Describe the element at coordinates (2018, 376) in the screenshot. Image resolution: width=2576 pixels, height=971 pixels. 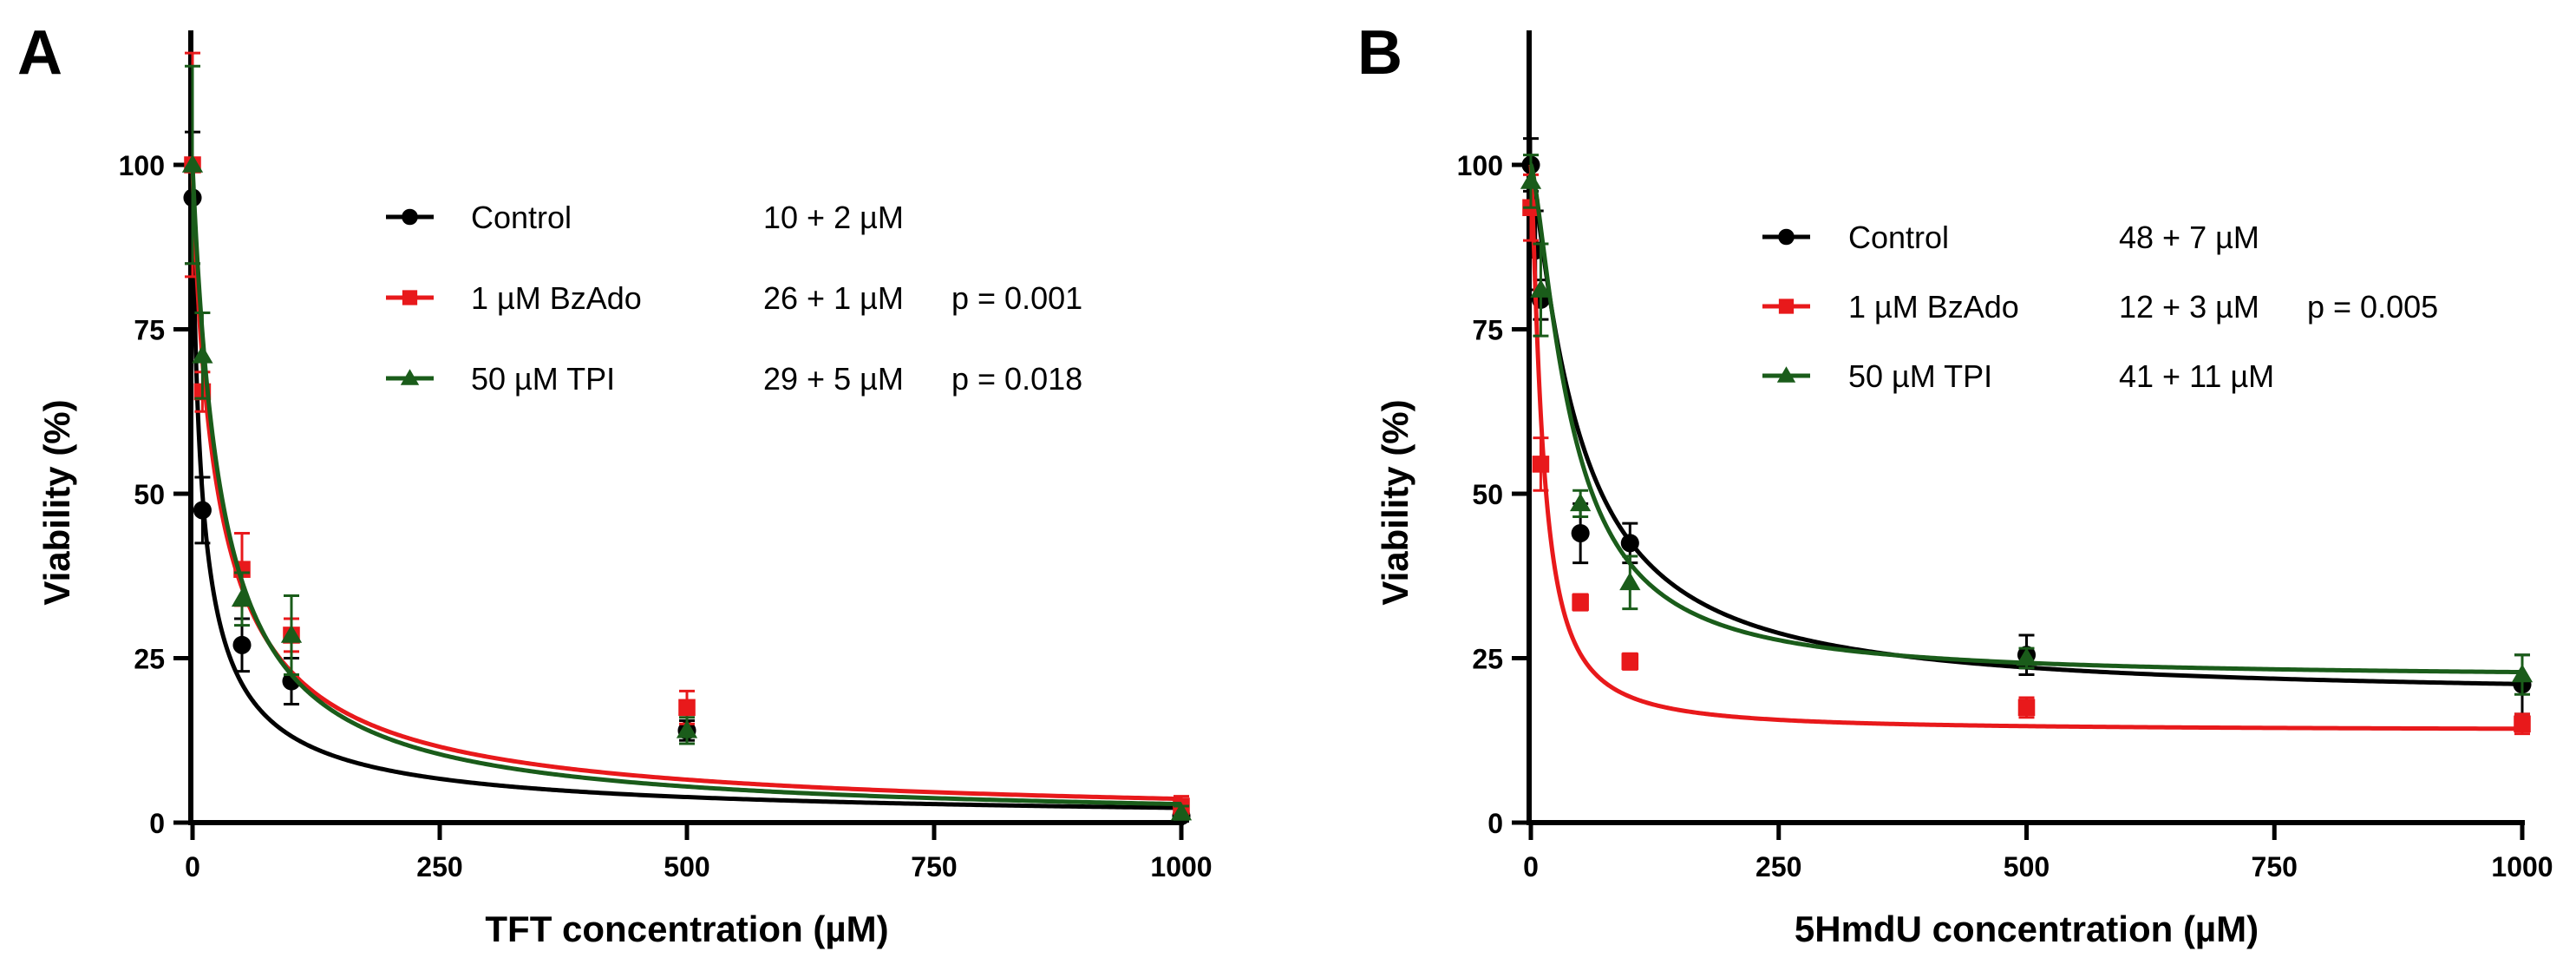
I see `legend-entry: 50 µM TPI 41 + 11 µM` at that location.